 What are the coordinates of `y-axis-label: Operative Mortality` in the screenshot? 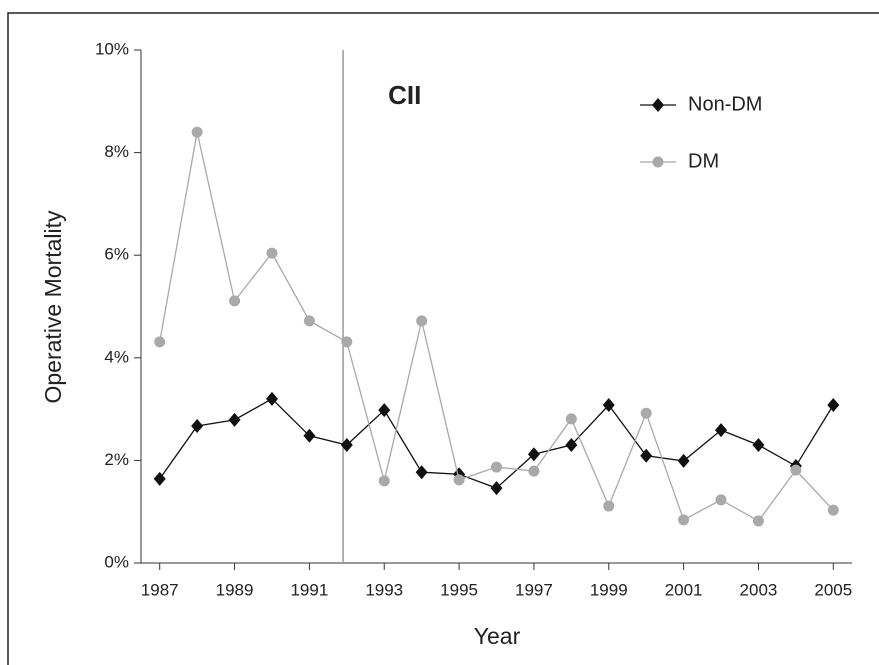 It's located at (53, 307).